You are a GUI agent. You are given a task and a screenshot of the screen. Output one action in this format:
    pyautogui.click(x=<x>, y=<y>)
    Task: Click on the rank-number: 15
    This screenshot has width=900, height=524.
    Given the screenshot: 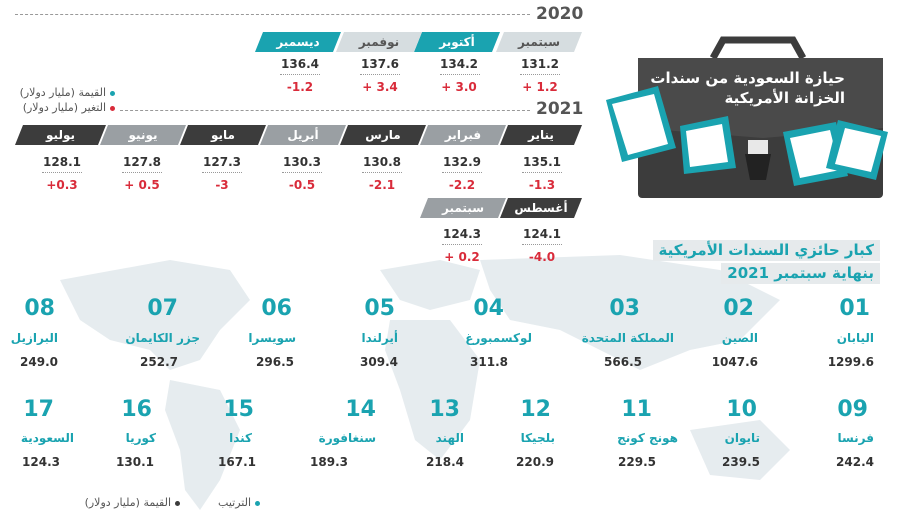 What is the action you would take?
    pyautogui.click(x=238, y=409)
    